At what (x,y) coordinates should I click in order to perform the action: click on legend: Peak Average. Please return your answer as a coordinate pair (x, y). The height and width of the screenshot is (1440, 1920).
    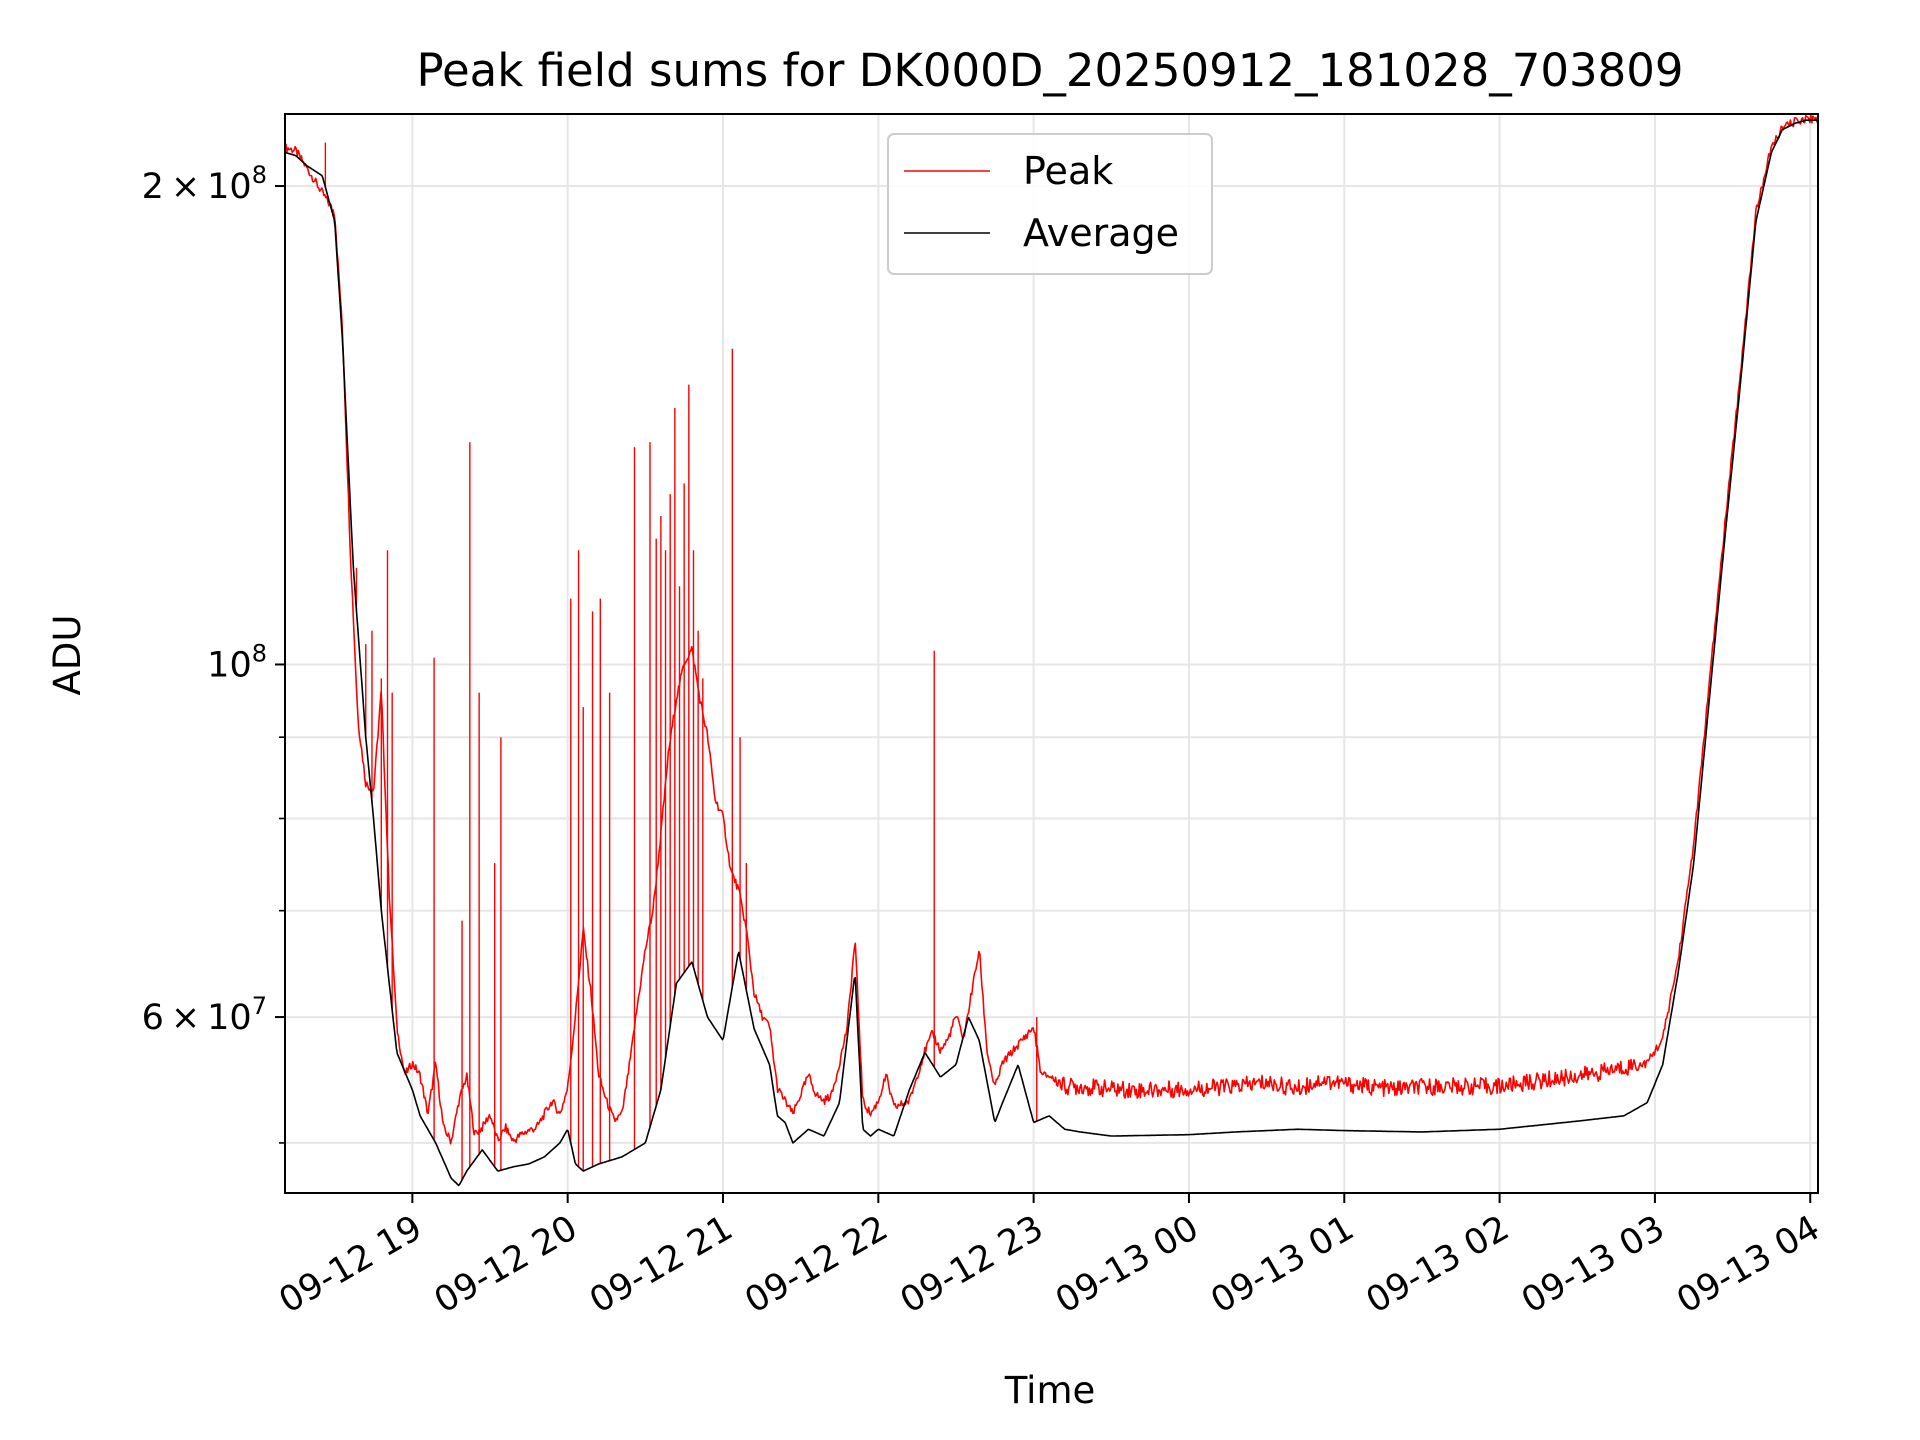
    Looking at the image, I should click on (1050, 204).